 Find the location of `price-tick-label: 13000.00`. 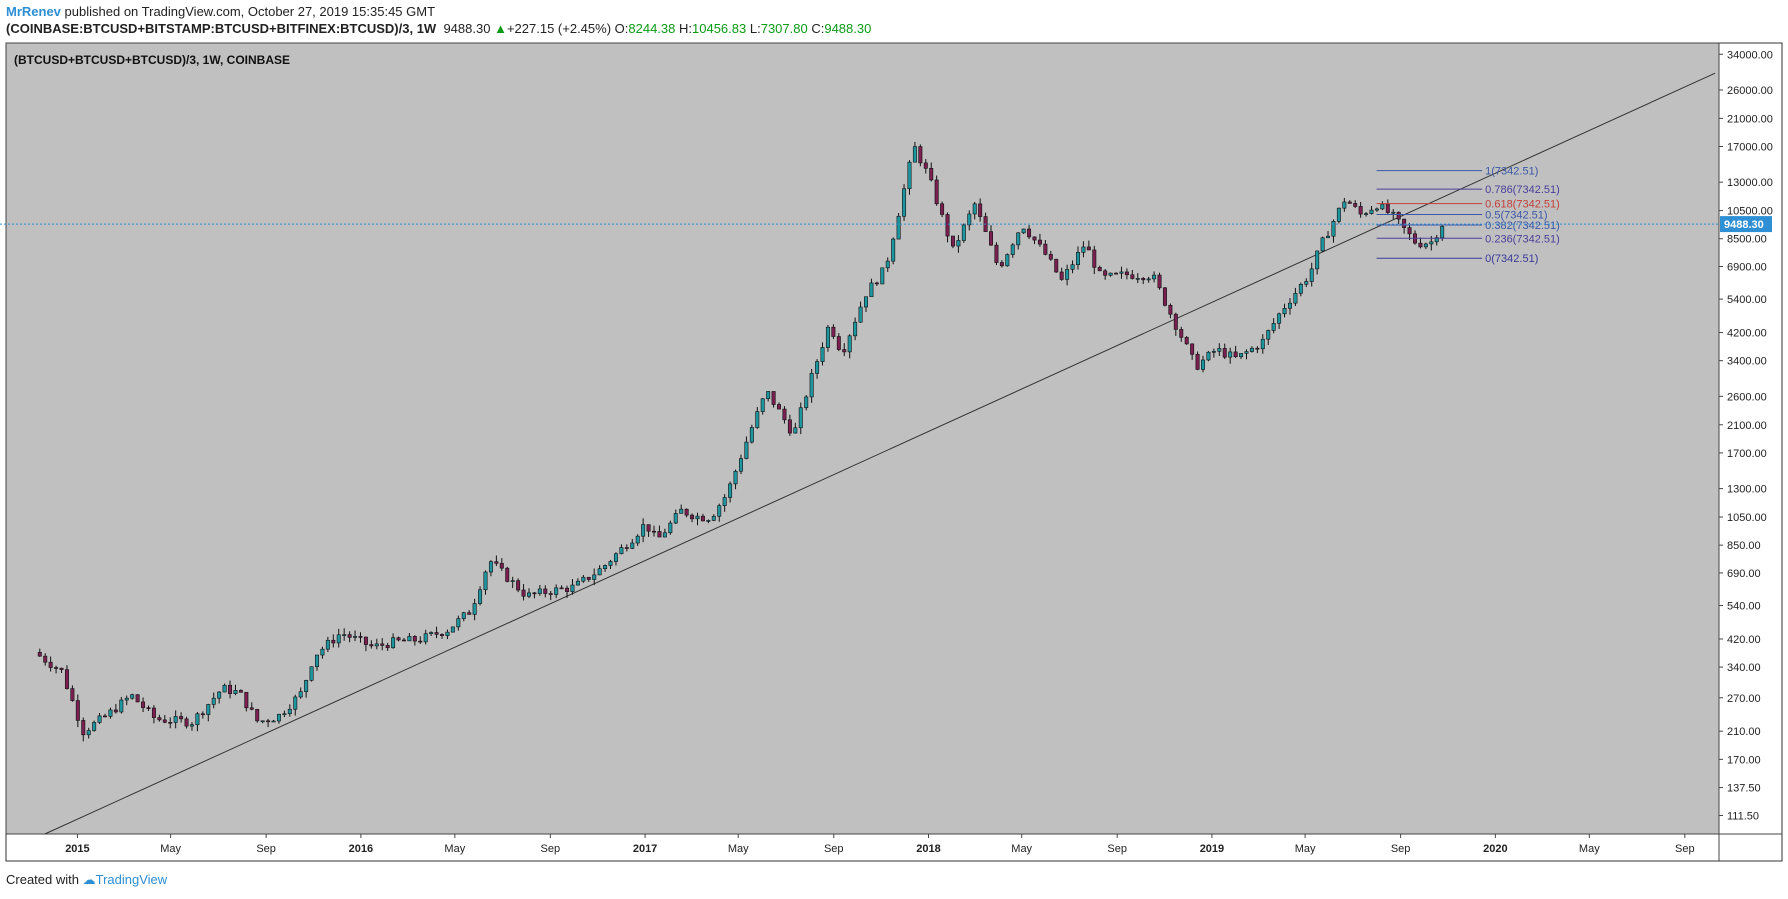

price-tick-label: 13000.00 is located at coordinates (1750, 183).